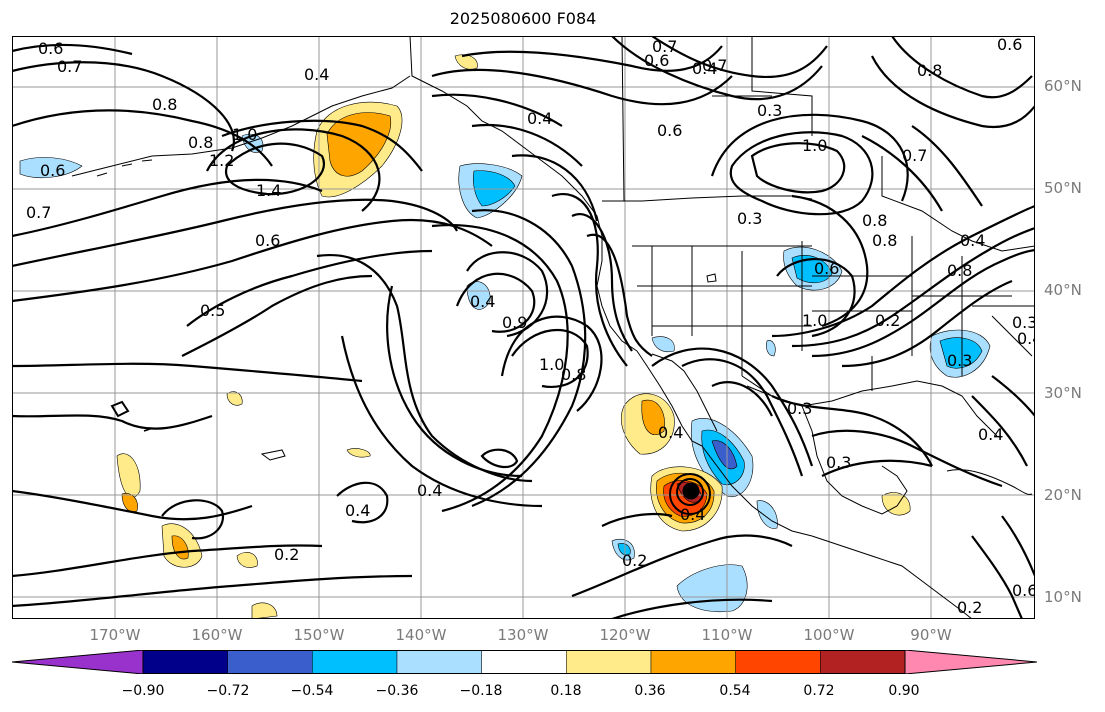 The width and height of the screenshot is (1105, 712). I want to click on plot-title: 2025080600 F084, so click(523, 18).